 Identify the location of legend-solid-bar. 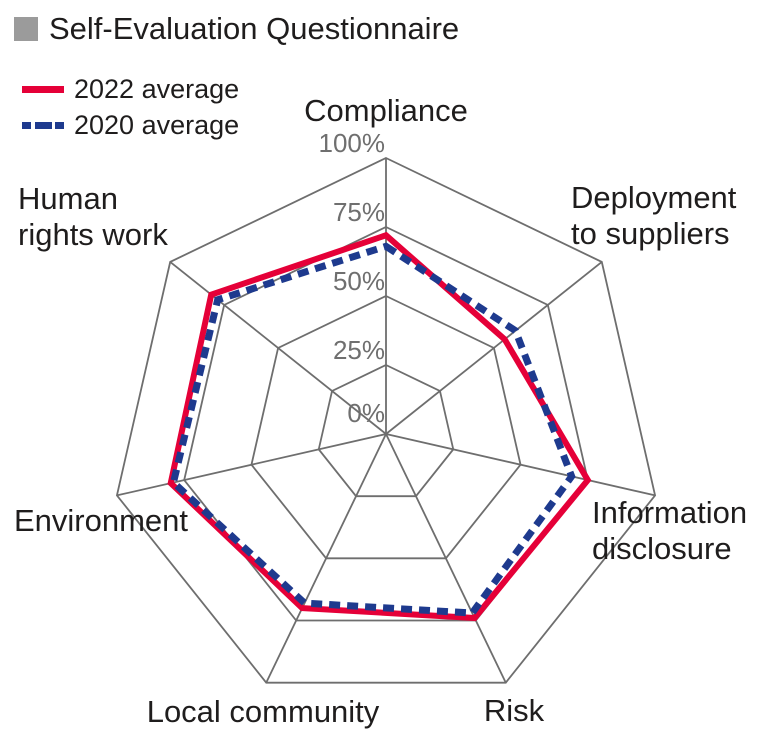
(43, 89).